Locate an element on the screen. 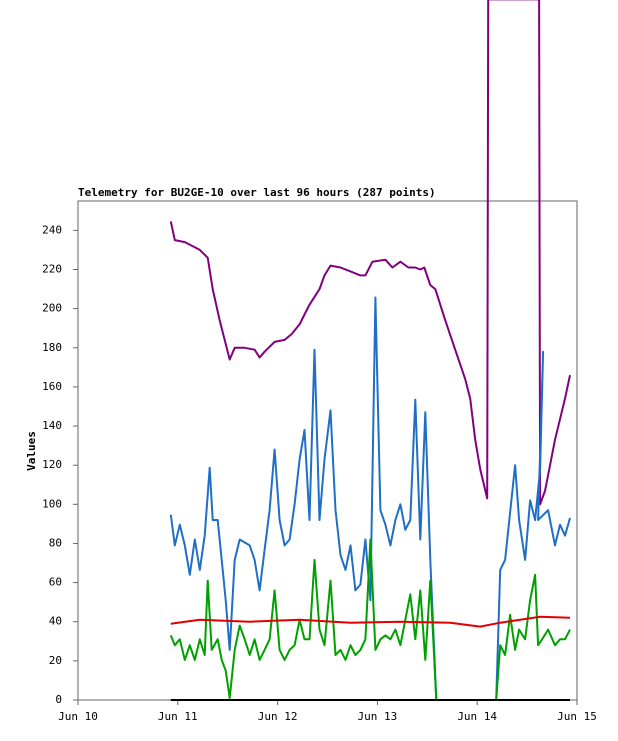 This screenshot has width=618, height=741. x-tick-label: Jun 15 is located at coordinates (577, 716).